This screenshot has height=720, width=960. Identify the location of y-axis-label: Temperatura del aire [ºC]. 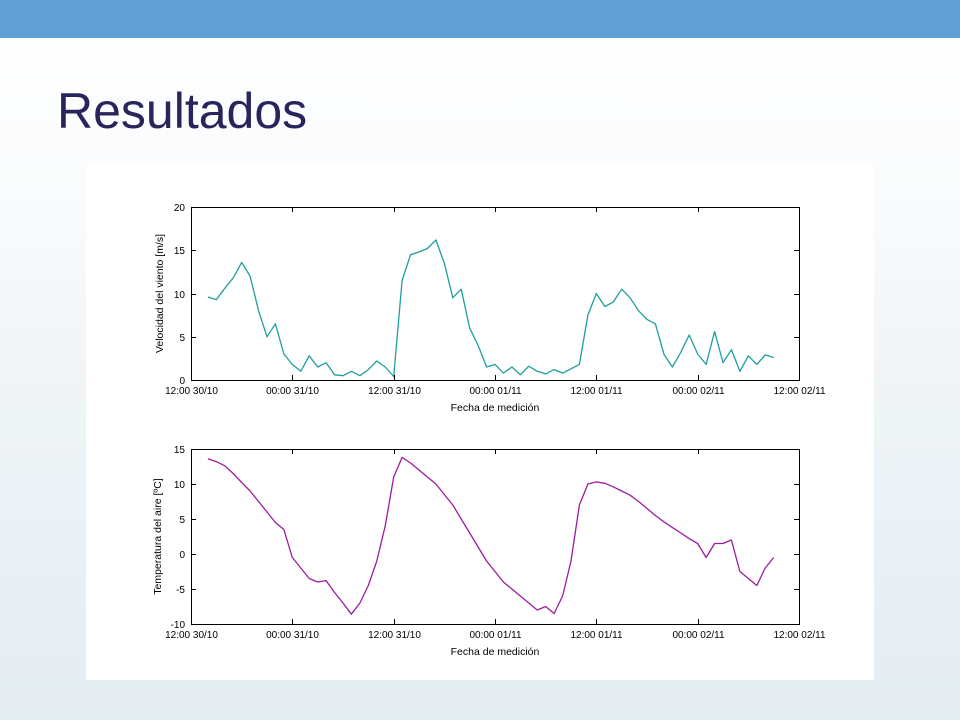
(158, 536).